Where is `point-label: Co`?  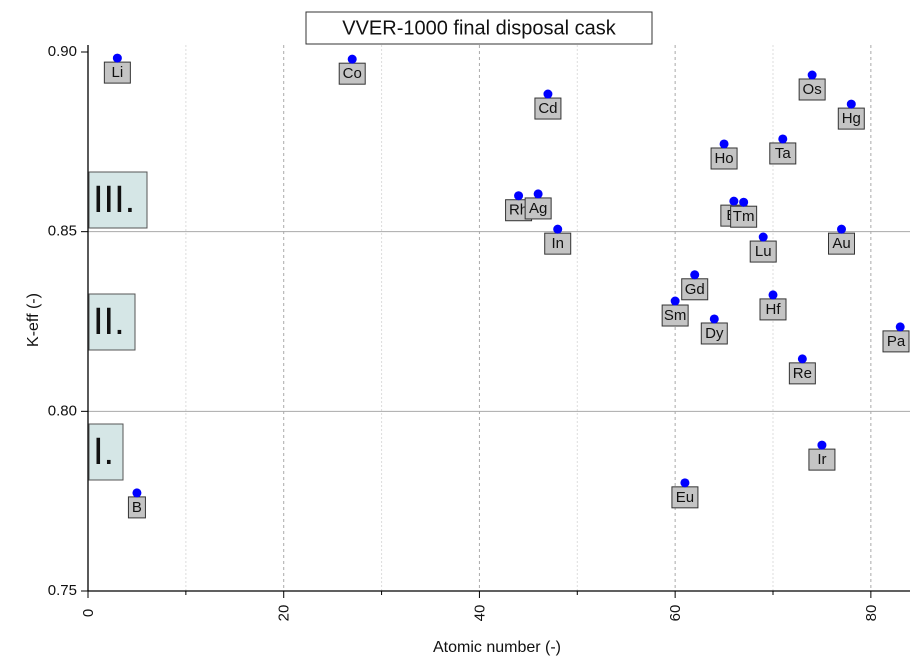
point-label: Co is located at coordinates (352, 73).